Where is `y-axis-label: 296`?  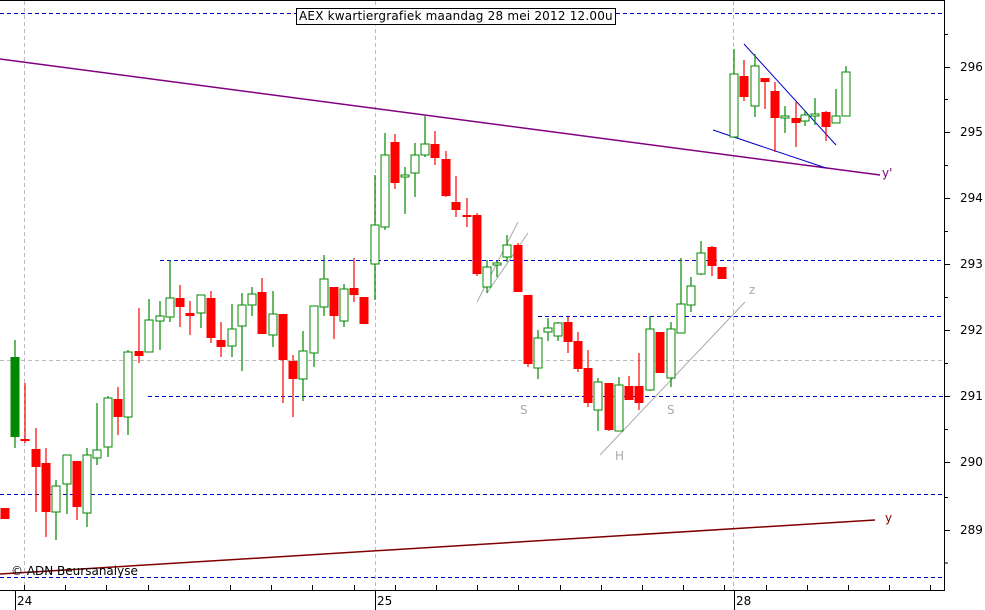 y-axis-label: 296 is located at coordinates (971, 67).